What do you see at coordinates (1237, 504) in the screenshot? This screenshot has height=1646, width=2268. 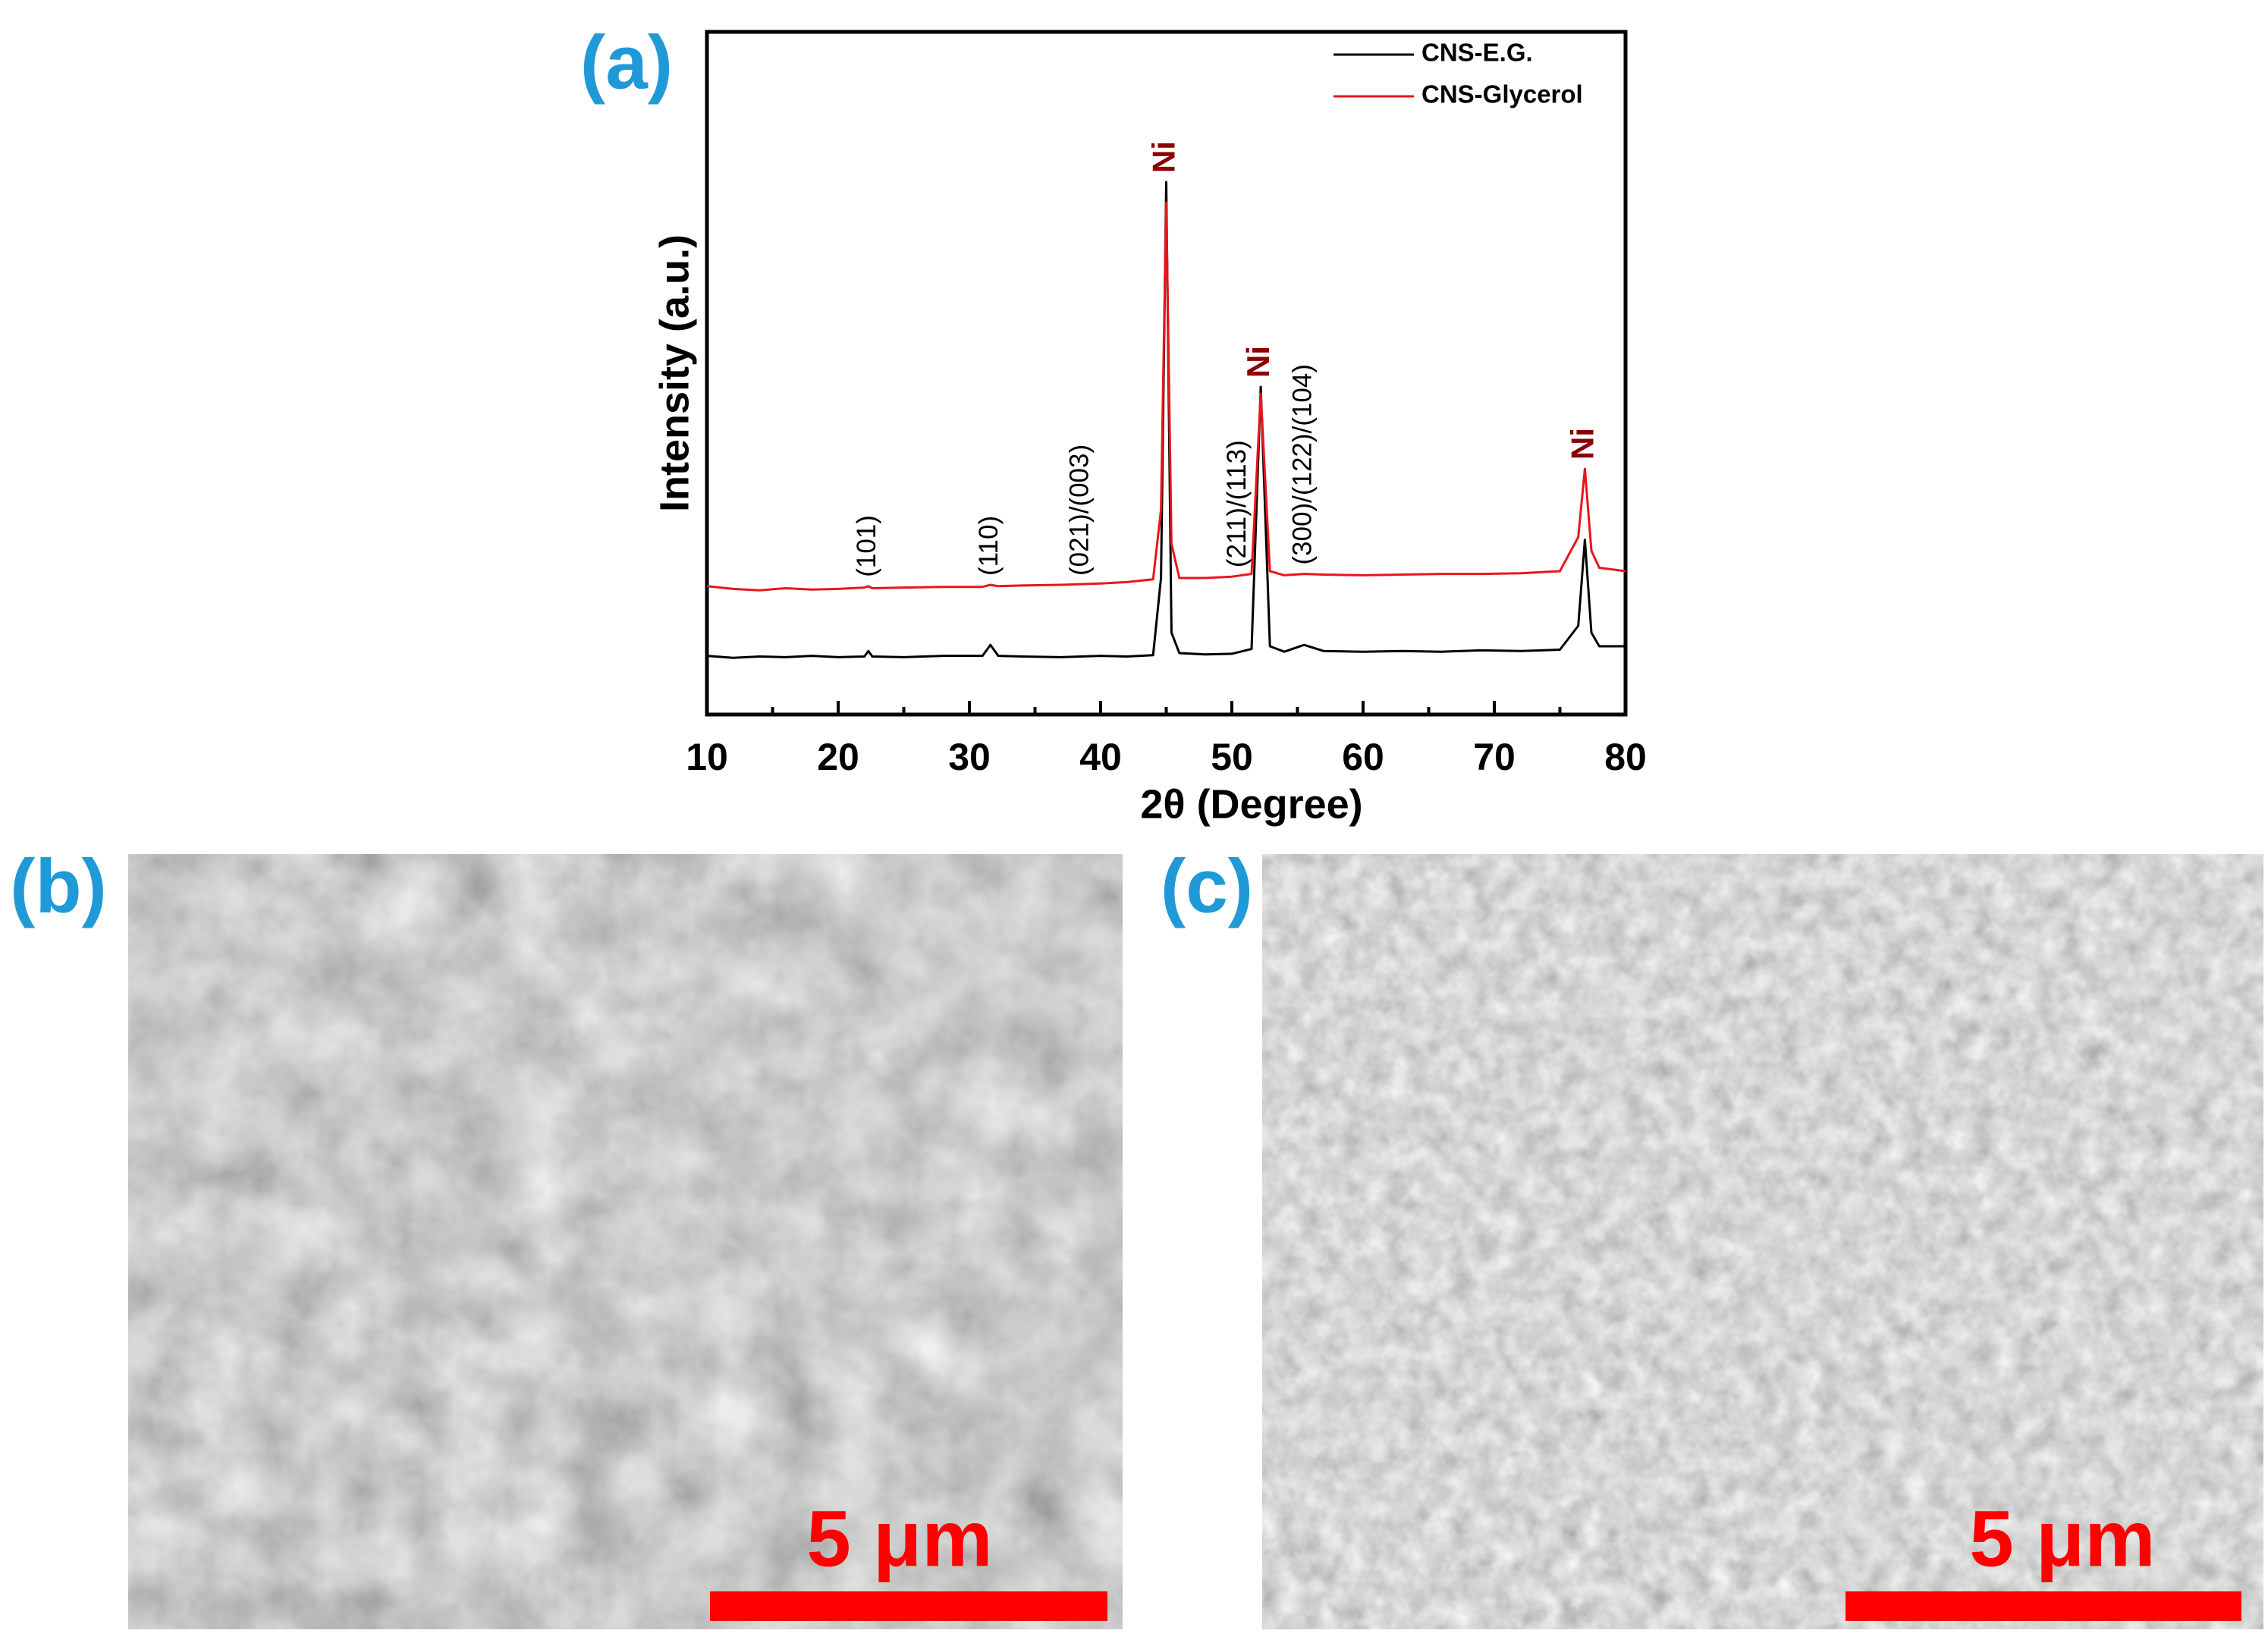 I see `annotation: (211)/(113)` at bounding box center [1237, 504].